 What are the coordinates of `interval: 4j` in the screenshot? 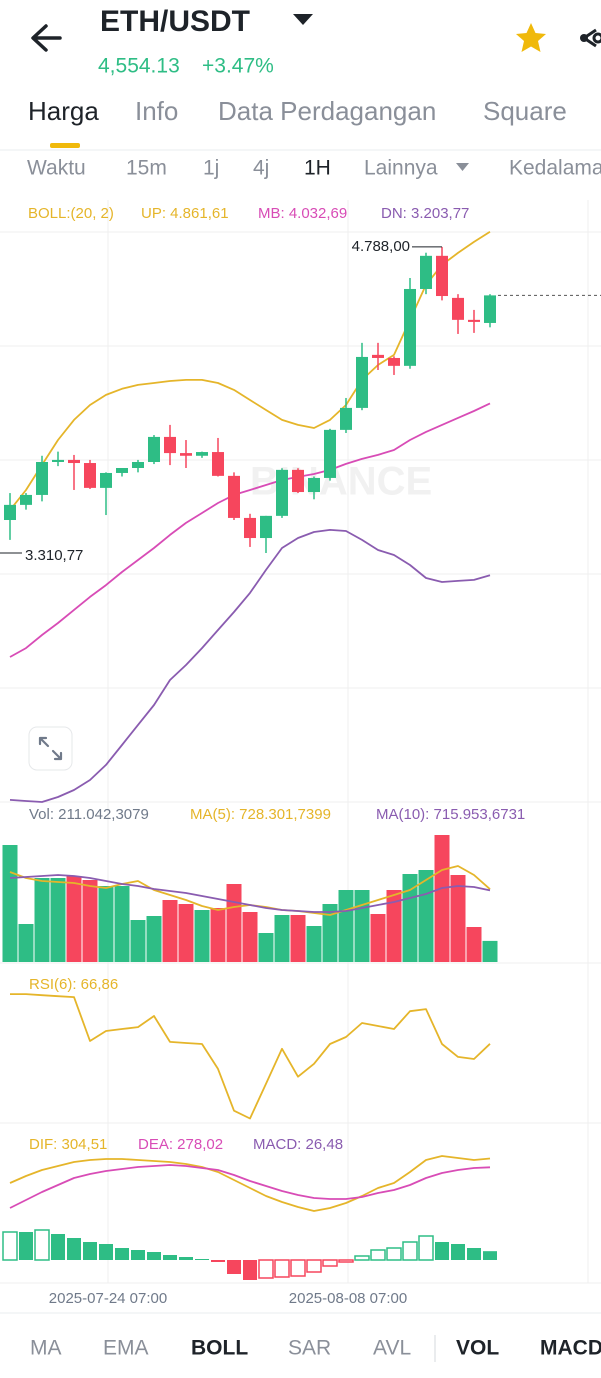 It's located at (261, 168).